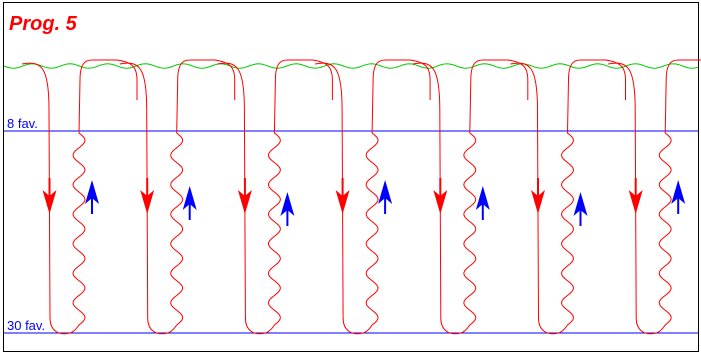 The width and height of the screenshot is (701, 356). I want to click on level-label-upper: 8 fav., so click(22, 123).